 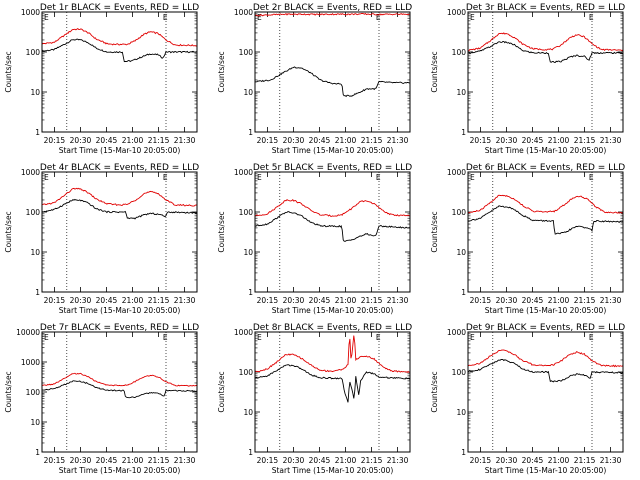 I want to click on panel-title: Det 9r BLACK = Events, RED = LLD, so click(x=545, y=328).